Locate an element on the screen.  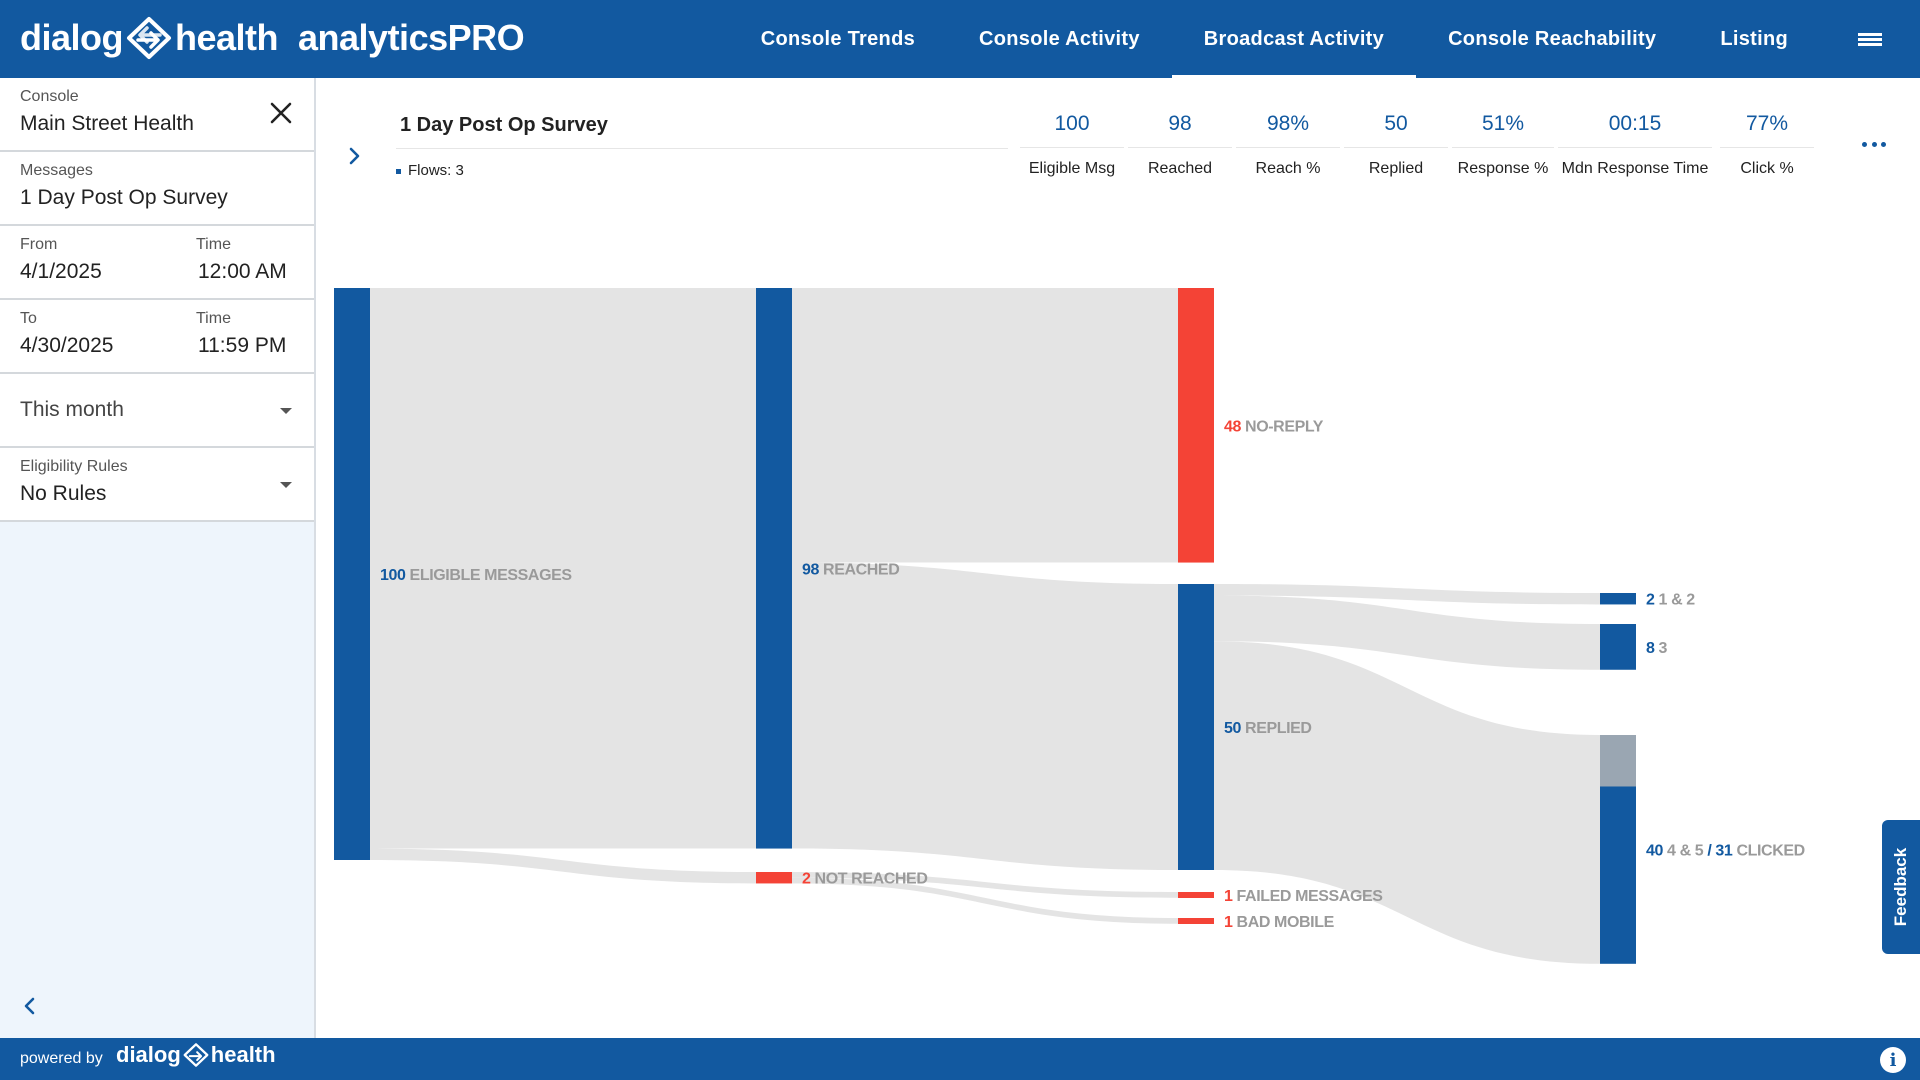
footer-brand-health: health is located at coordinates (243, 1054).